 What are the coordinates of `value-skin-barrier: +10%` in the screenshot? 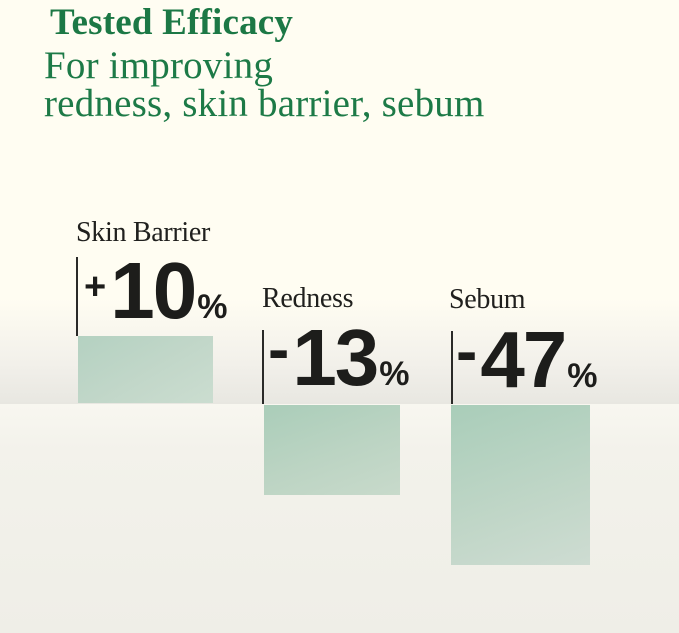 It's located at (155, 291).